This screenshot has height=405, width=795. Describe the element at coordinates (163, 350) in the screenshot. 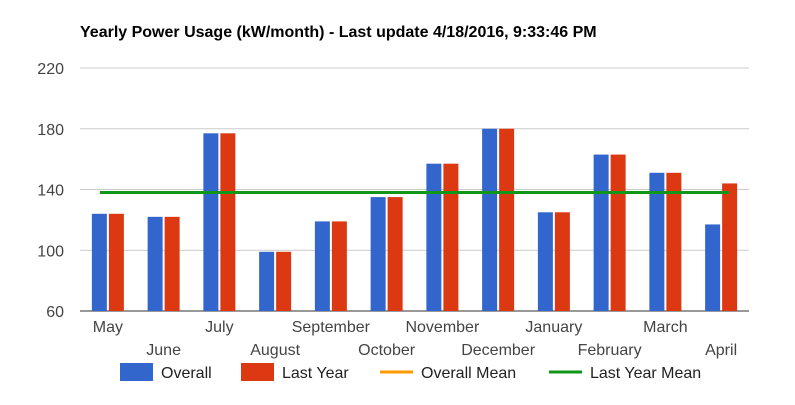

I see `x-tick-label: June` at that location.